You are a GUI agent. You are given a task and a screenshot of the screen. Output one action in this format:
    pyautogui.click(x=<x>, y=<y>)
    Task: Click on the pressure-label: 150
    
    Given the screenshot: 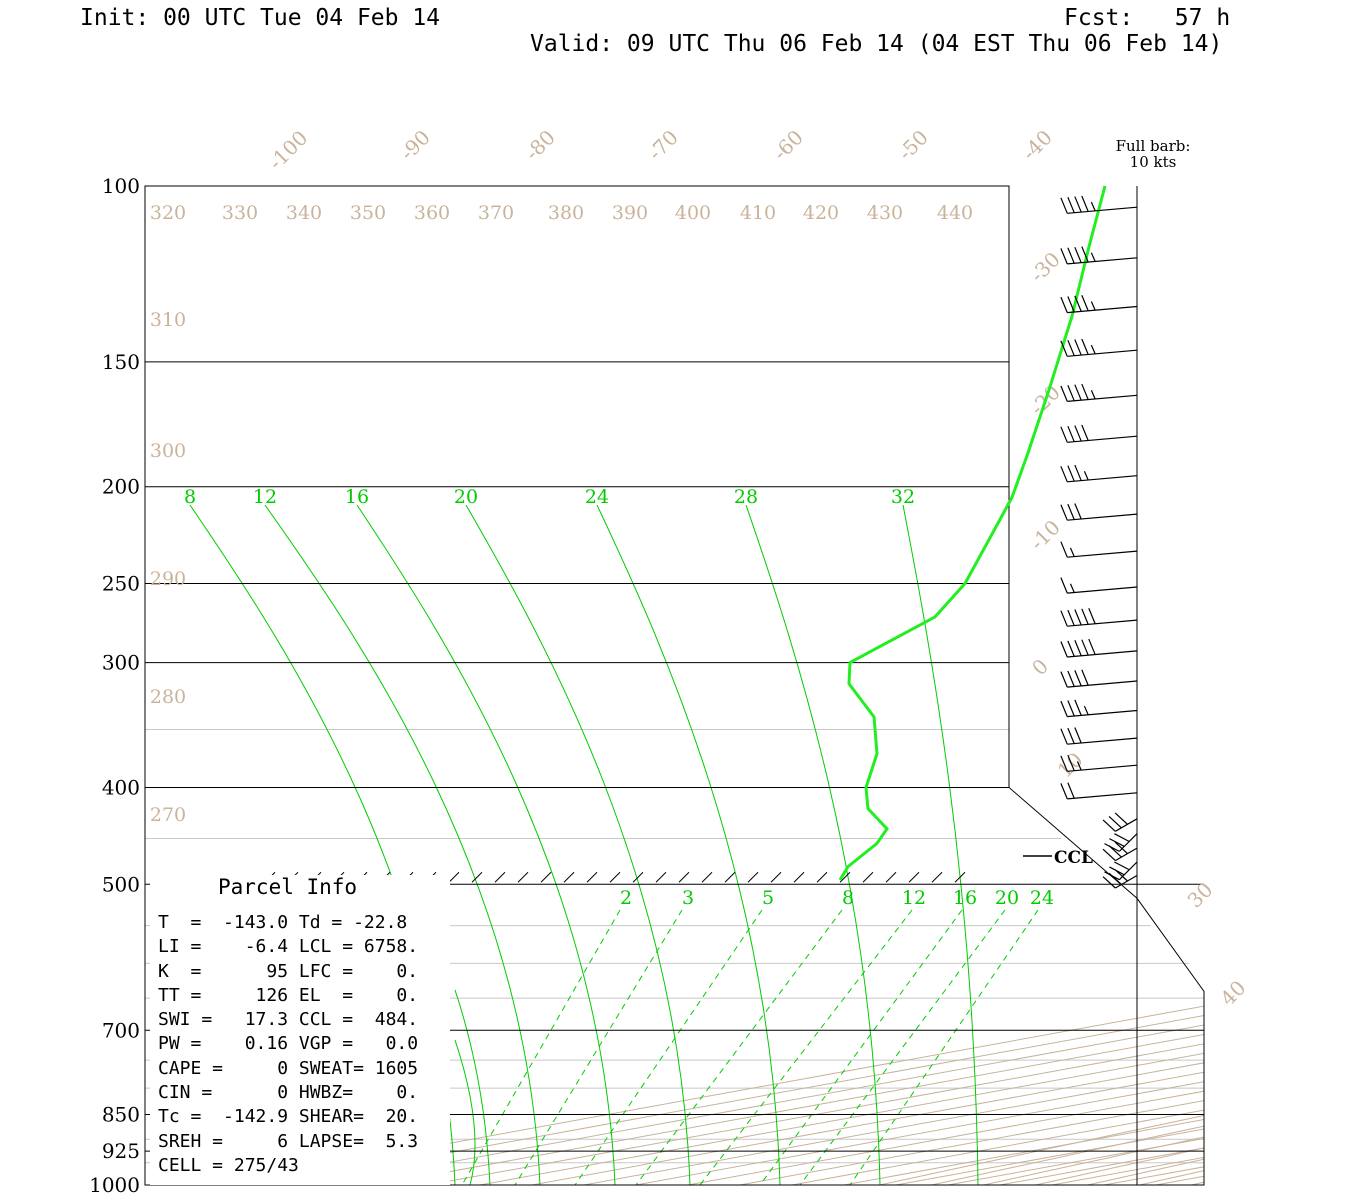 What is the action you would take?
    pyautogui.click(x=121, y=362)
    